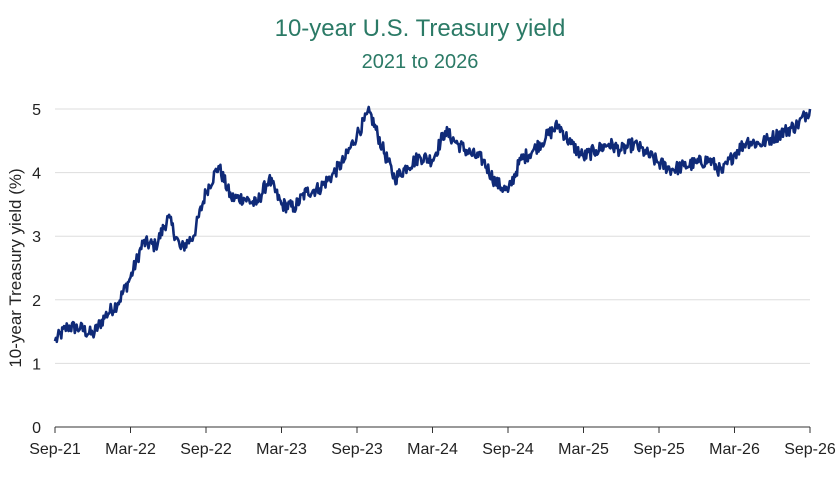  Describe the element at coordinates (130, 449) in the screenshot. I see `x-tick-label: Mar-22` at that location.